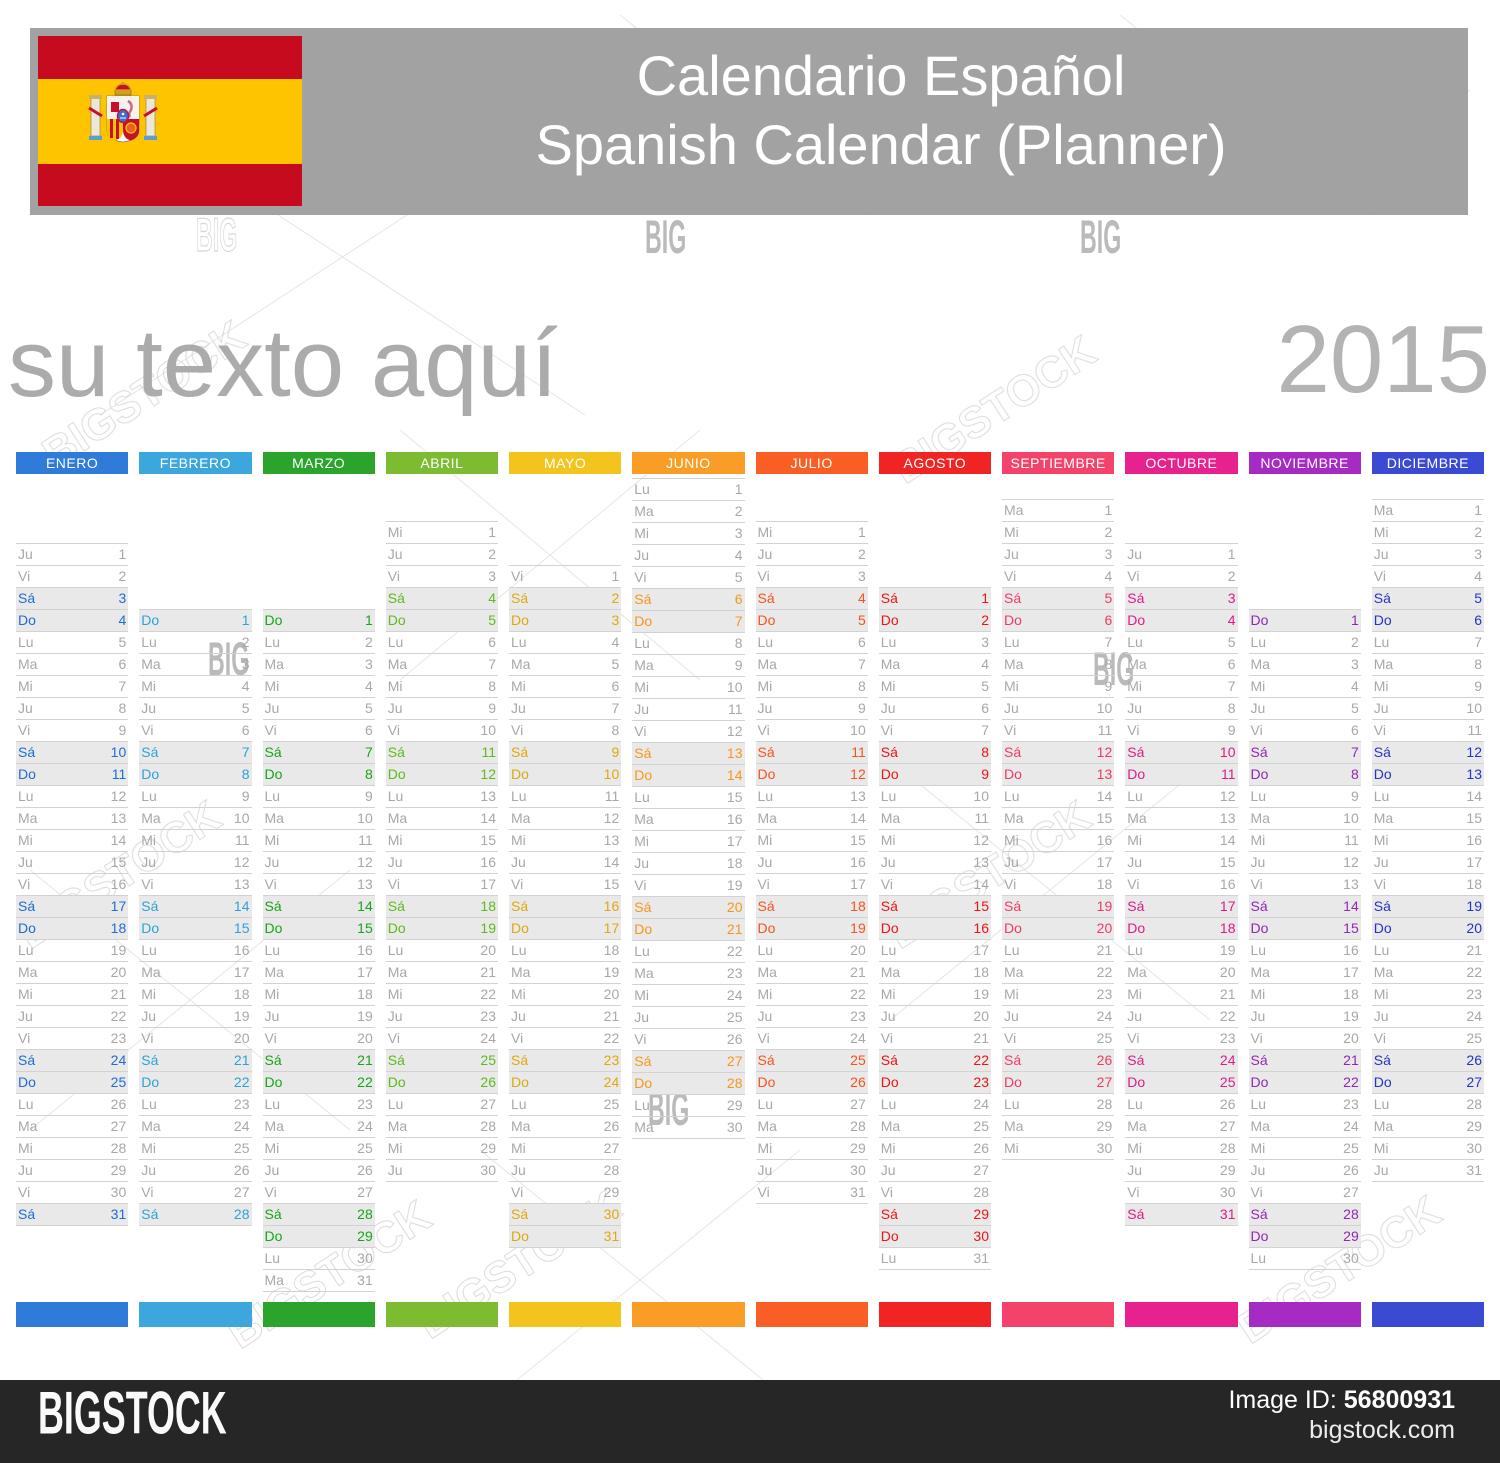 Image resolution: width=1500 pixels, height=1463 pixels. I want to click on day-row: Lu 16, so click(195, 951).